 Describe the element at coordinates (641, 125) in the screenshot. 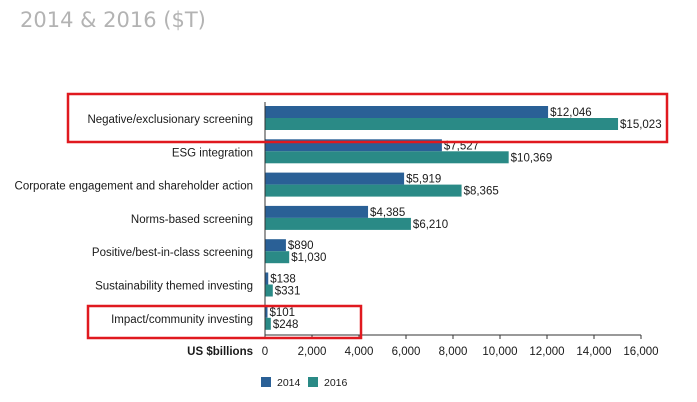

I see `value-label-2016-1: $15,023` at that location.